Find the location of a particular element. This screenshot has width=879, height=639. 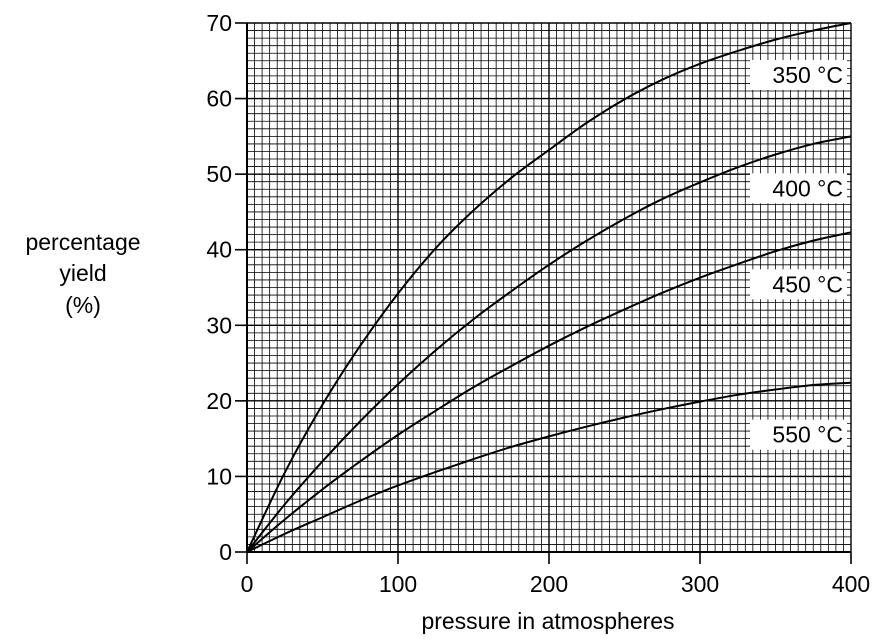

series-label: 400 °C is located at coordinates (807, 188).